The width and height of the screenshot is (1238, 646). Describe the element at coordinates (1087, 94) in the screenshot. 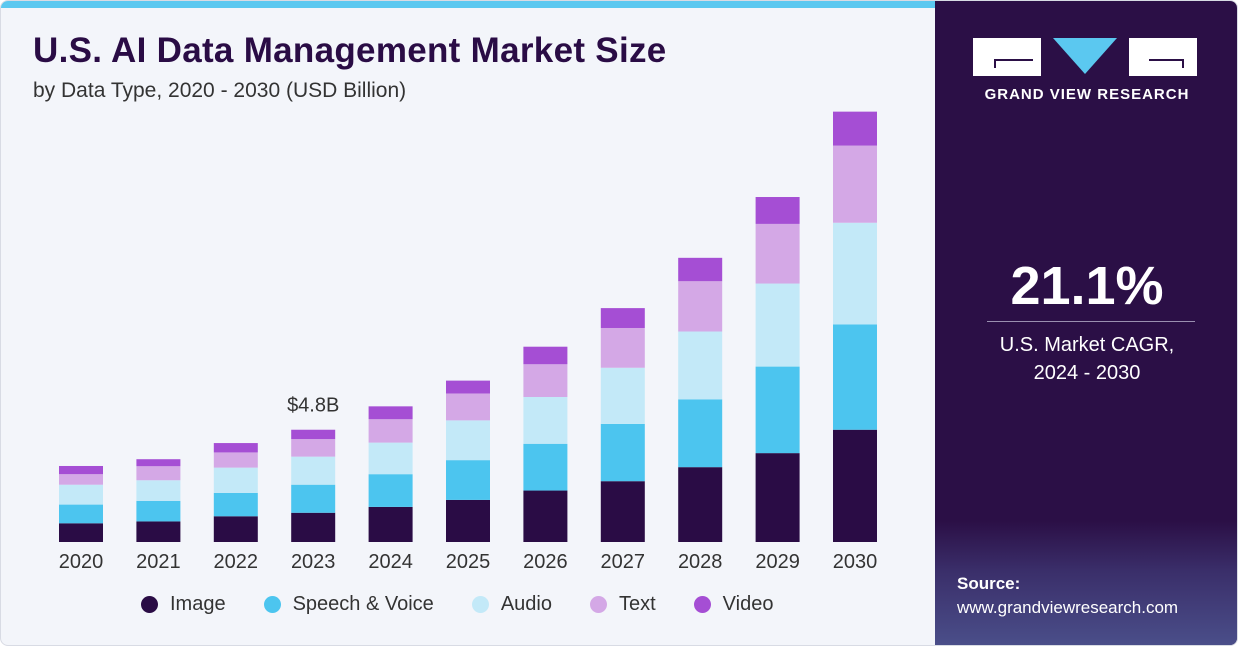

I see `brand-name: GRAND VIEW RESEARCH` at that location.